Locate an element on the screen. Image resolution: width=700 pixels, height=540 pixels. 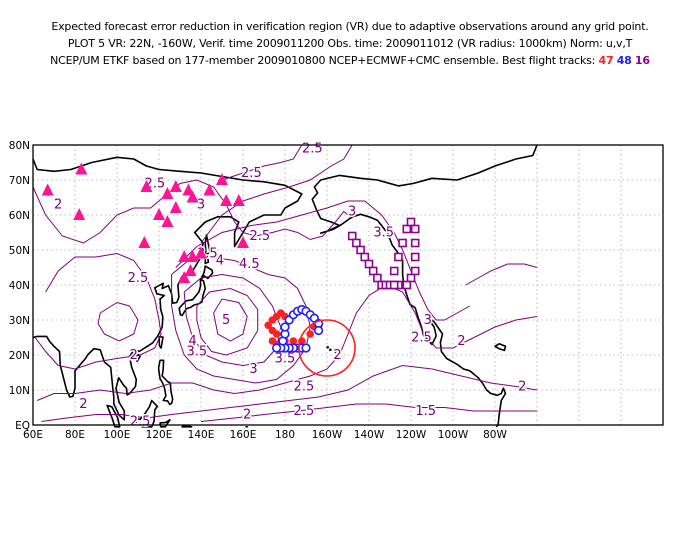
observation-triangles is located at coordinates (145, 222).